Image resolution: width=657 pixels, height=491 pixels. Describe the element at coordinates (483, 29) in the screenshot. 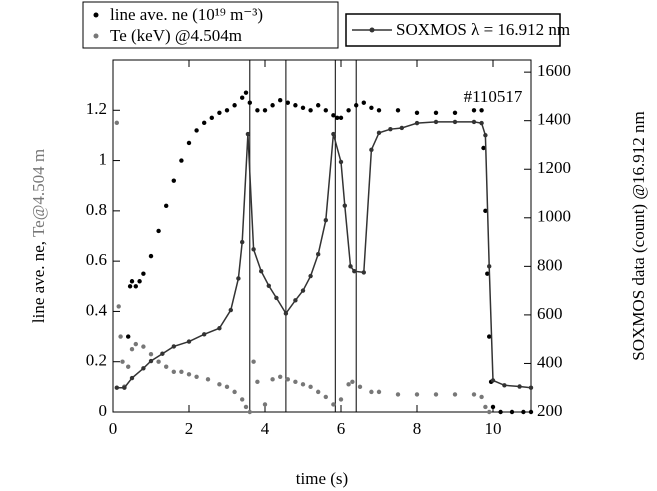

I see `legend-label: SOXMOS λ = 16.912 nm` at that location.